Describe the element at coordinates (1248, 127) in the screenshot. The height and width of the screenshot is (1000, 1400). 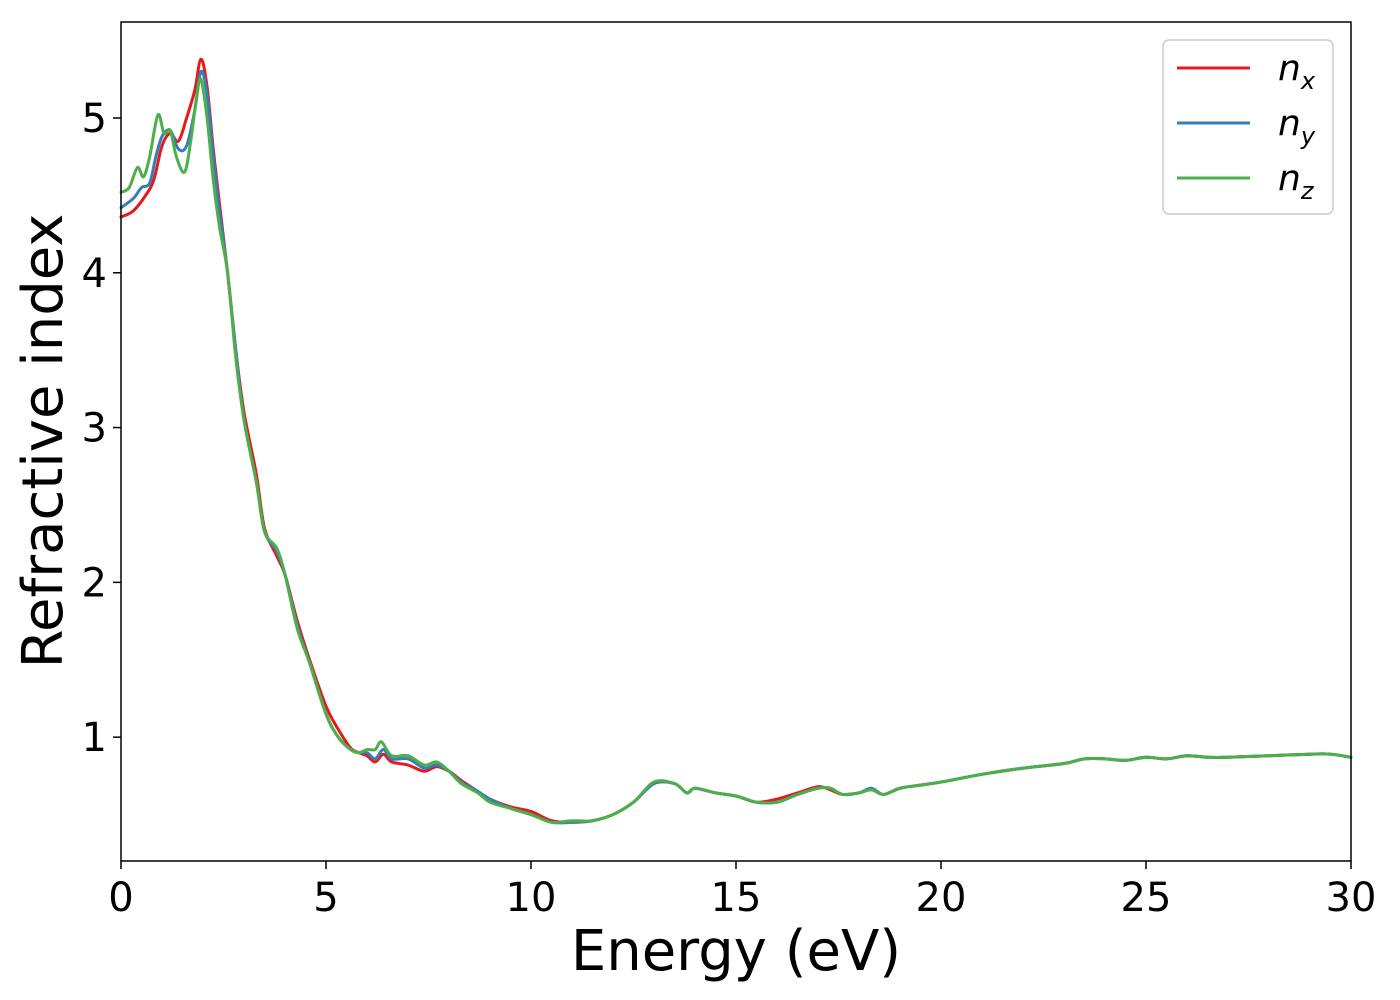
I see `legend-box` at that location.